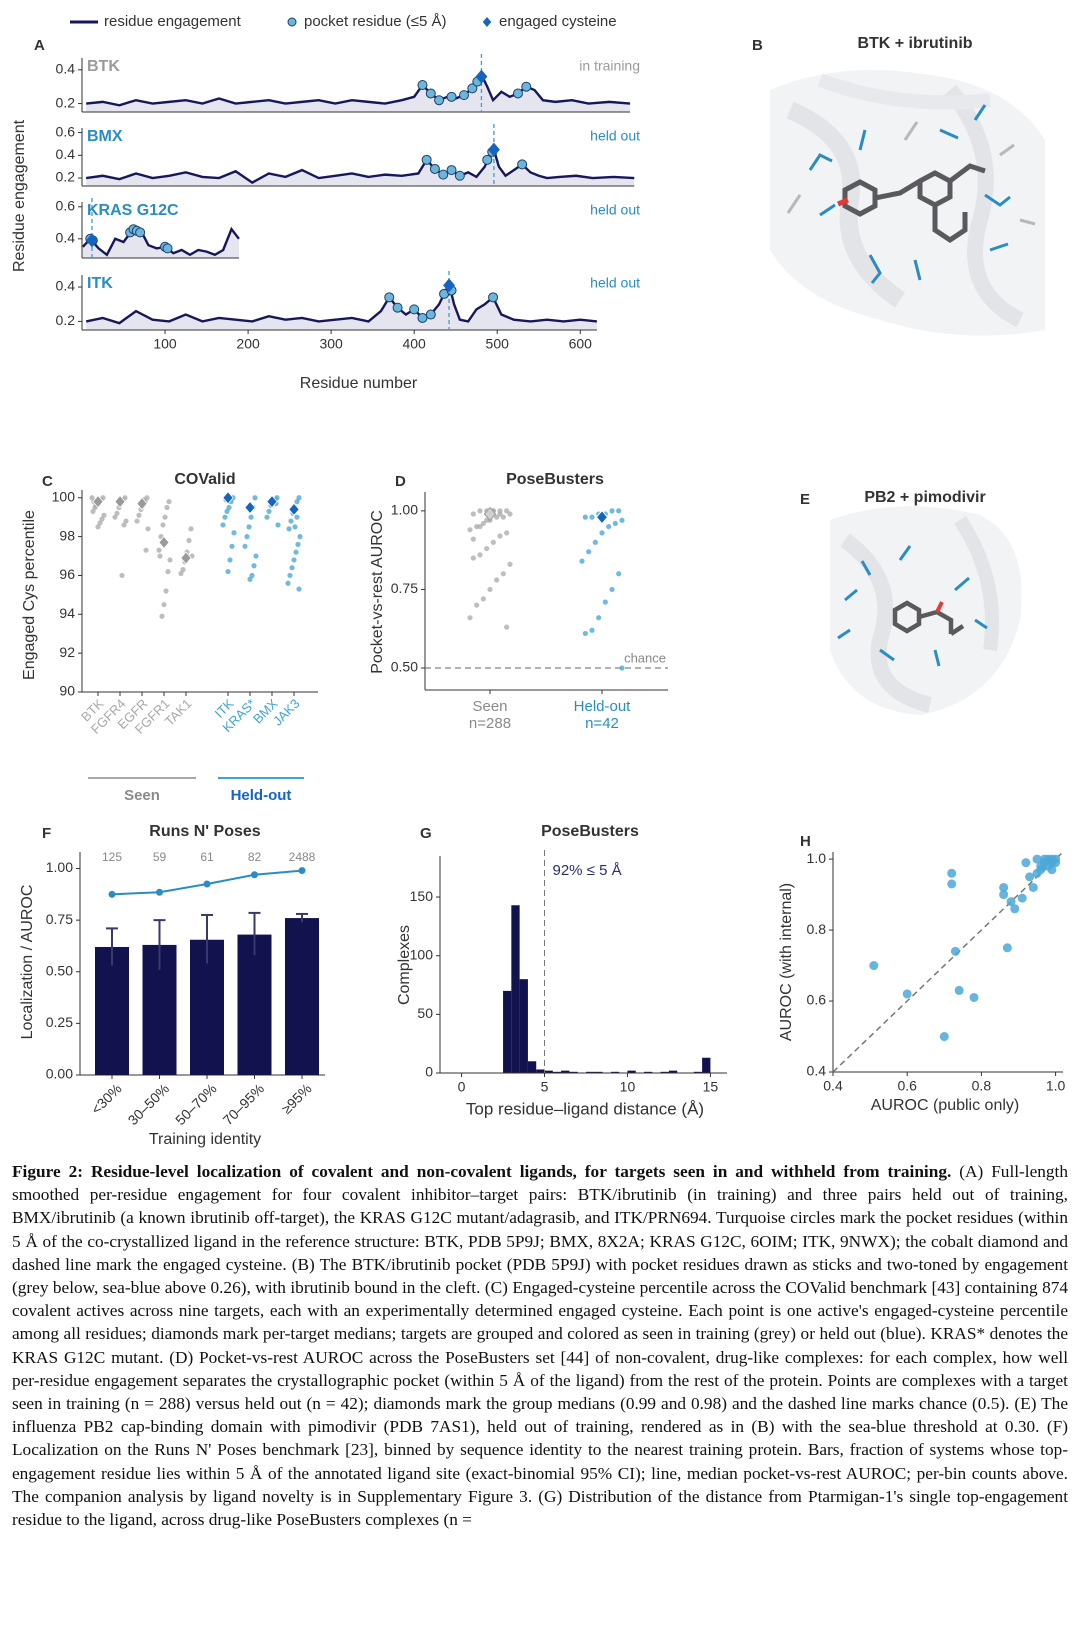  Describe the element at coordinates (426, 833) in the screenshot. I see `panel-letter: G` at that location.